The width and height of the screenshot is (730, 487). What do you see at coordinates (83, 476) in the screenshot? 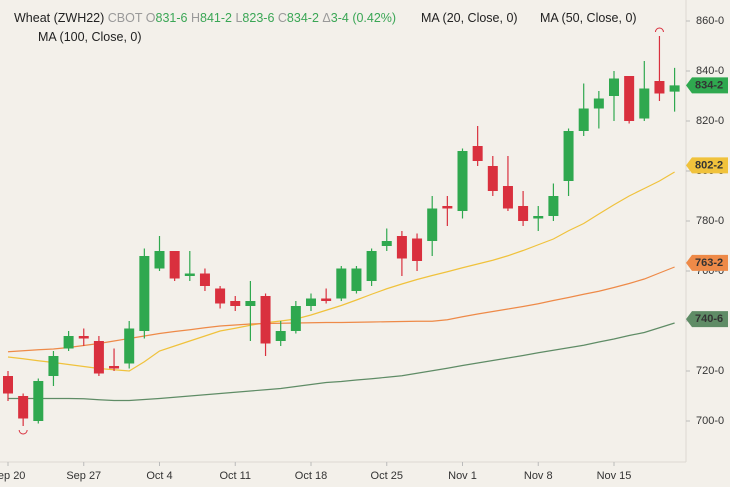
I see `x-tick-label: Sep 27` at bounding box center [83, 476].